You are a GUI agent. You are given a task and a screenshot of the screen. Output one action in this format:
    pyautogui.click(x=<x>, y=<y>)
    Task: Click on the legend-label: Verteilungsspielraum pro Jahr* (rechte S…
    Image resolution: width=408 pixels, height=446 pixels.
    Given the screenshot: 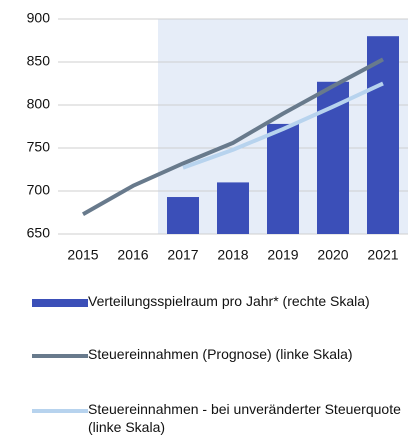 What is the action you would take?
    pyautogui.click(x=229, y=301)
    